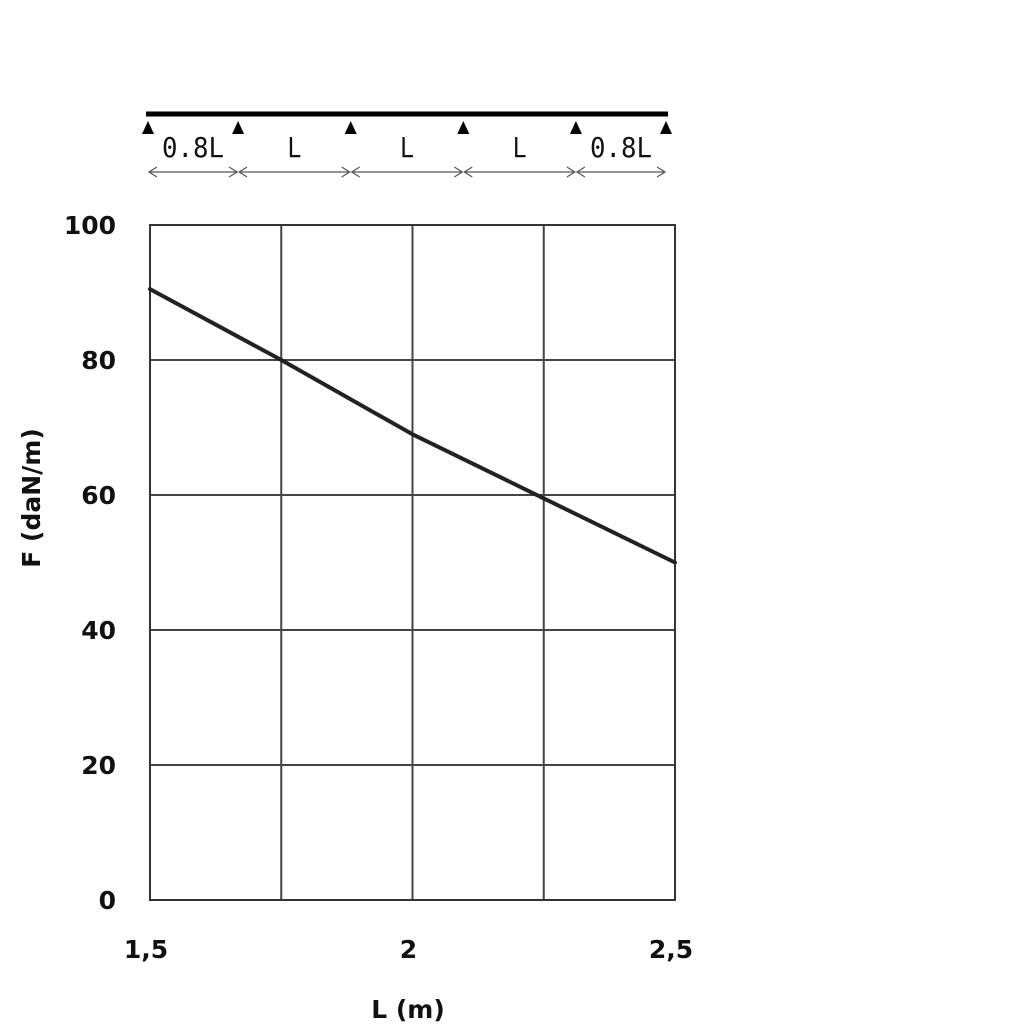 This screenshot has width=1024, height=1024. Describe the element at coordinates (98, 630) in the screenshot. I see `y-tick-label: 40` at that location.